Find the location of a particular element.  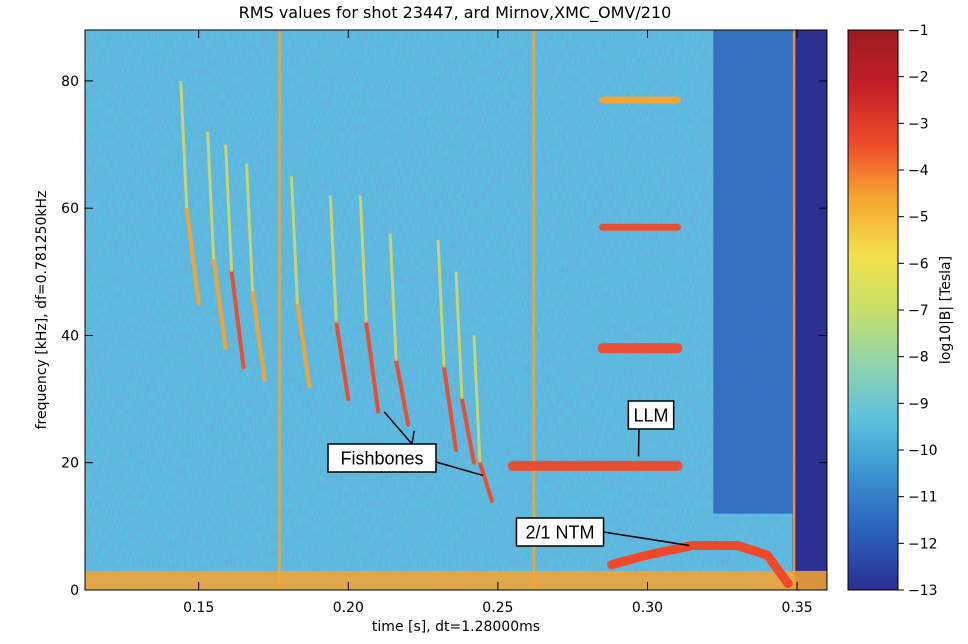

annotation-fishbones: Fishbones is located at coordinates (405, 444).